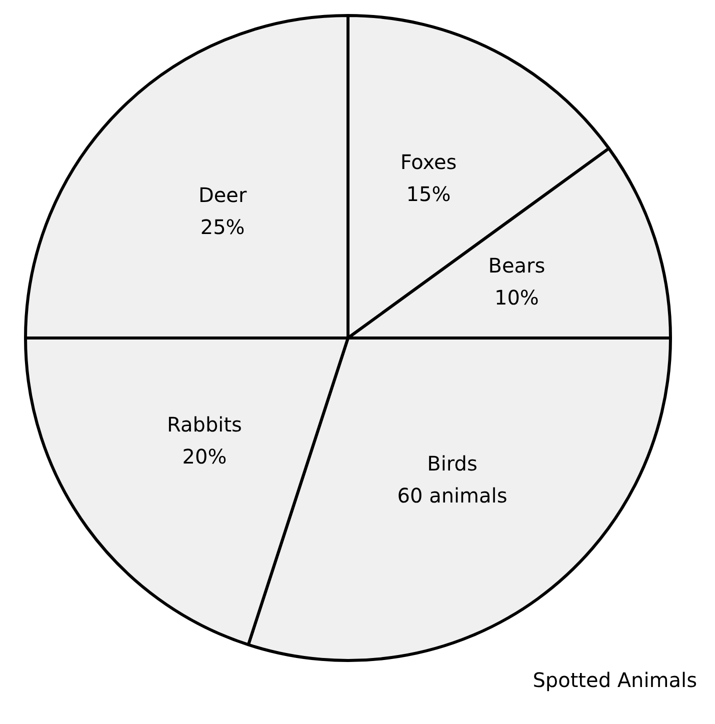 The image size is (715, 724). I want to click on slice-label: Rabbits, so click(204, 424).